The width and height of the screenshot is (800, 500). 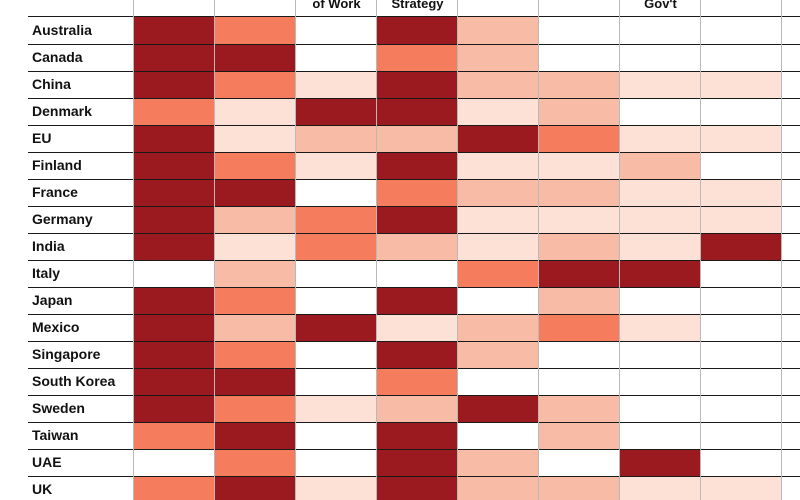 I want to click on row-label: UAE, so click(x=47, y=462).